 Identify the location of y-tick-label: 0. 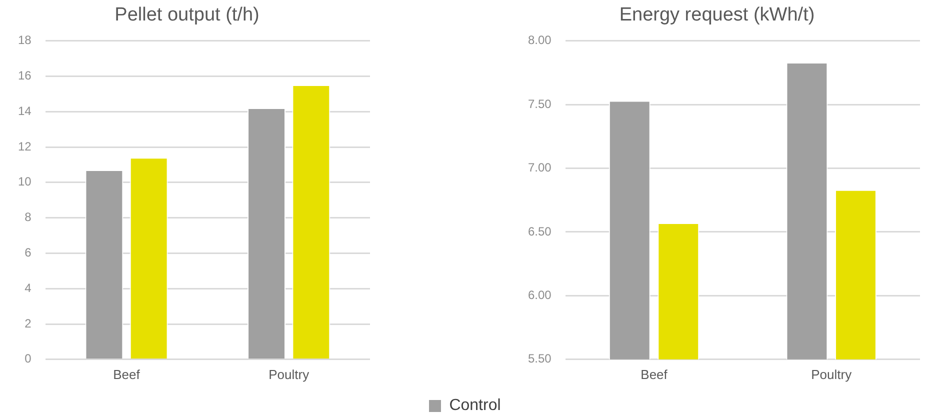
(28, 359).